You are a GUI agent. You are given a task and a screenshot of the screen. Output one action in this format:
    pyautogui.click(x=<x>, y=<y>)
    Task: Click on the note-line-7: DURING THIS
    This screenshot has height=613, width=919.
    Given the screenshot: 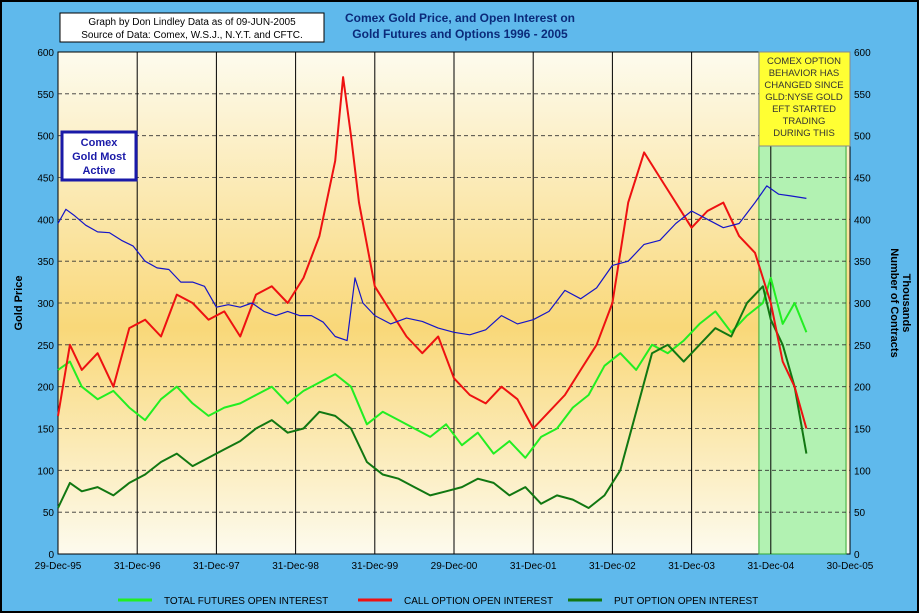 What is the action you would take?
    pyautogui.click(x=804, y=133)
    